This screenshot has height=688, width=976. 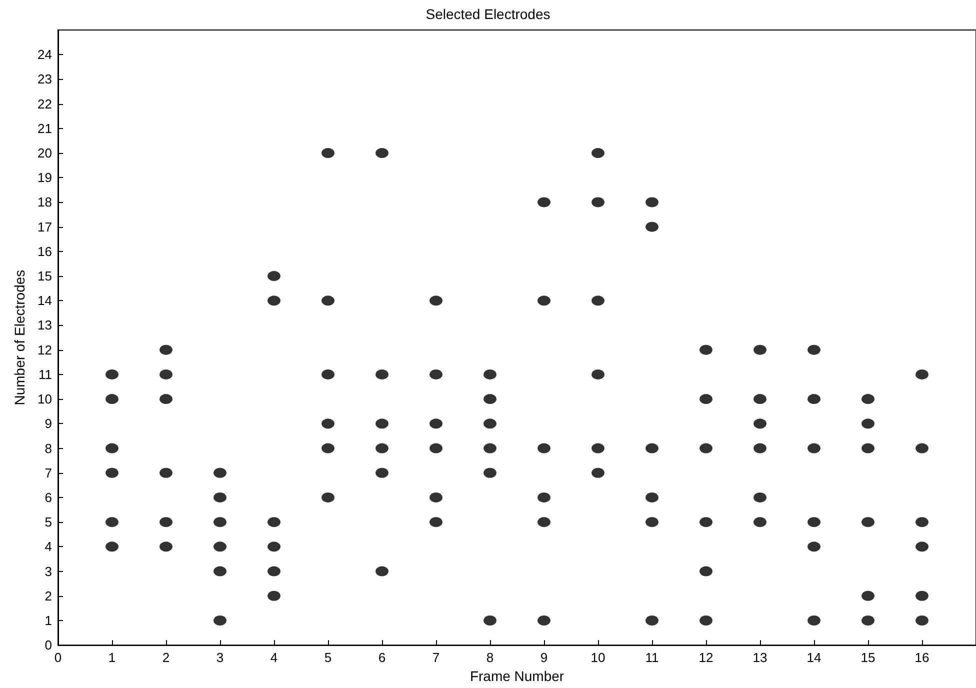 What do you see at coordinates (328, 658) in the screenshot?
I see `x-tick-label: 5` at bounding box center [328, 658].